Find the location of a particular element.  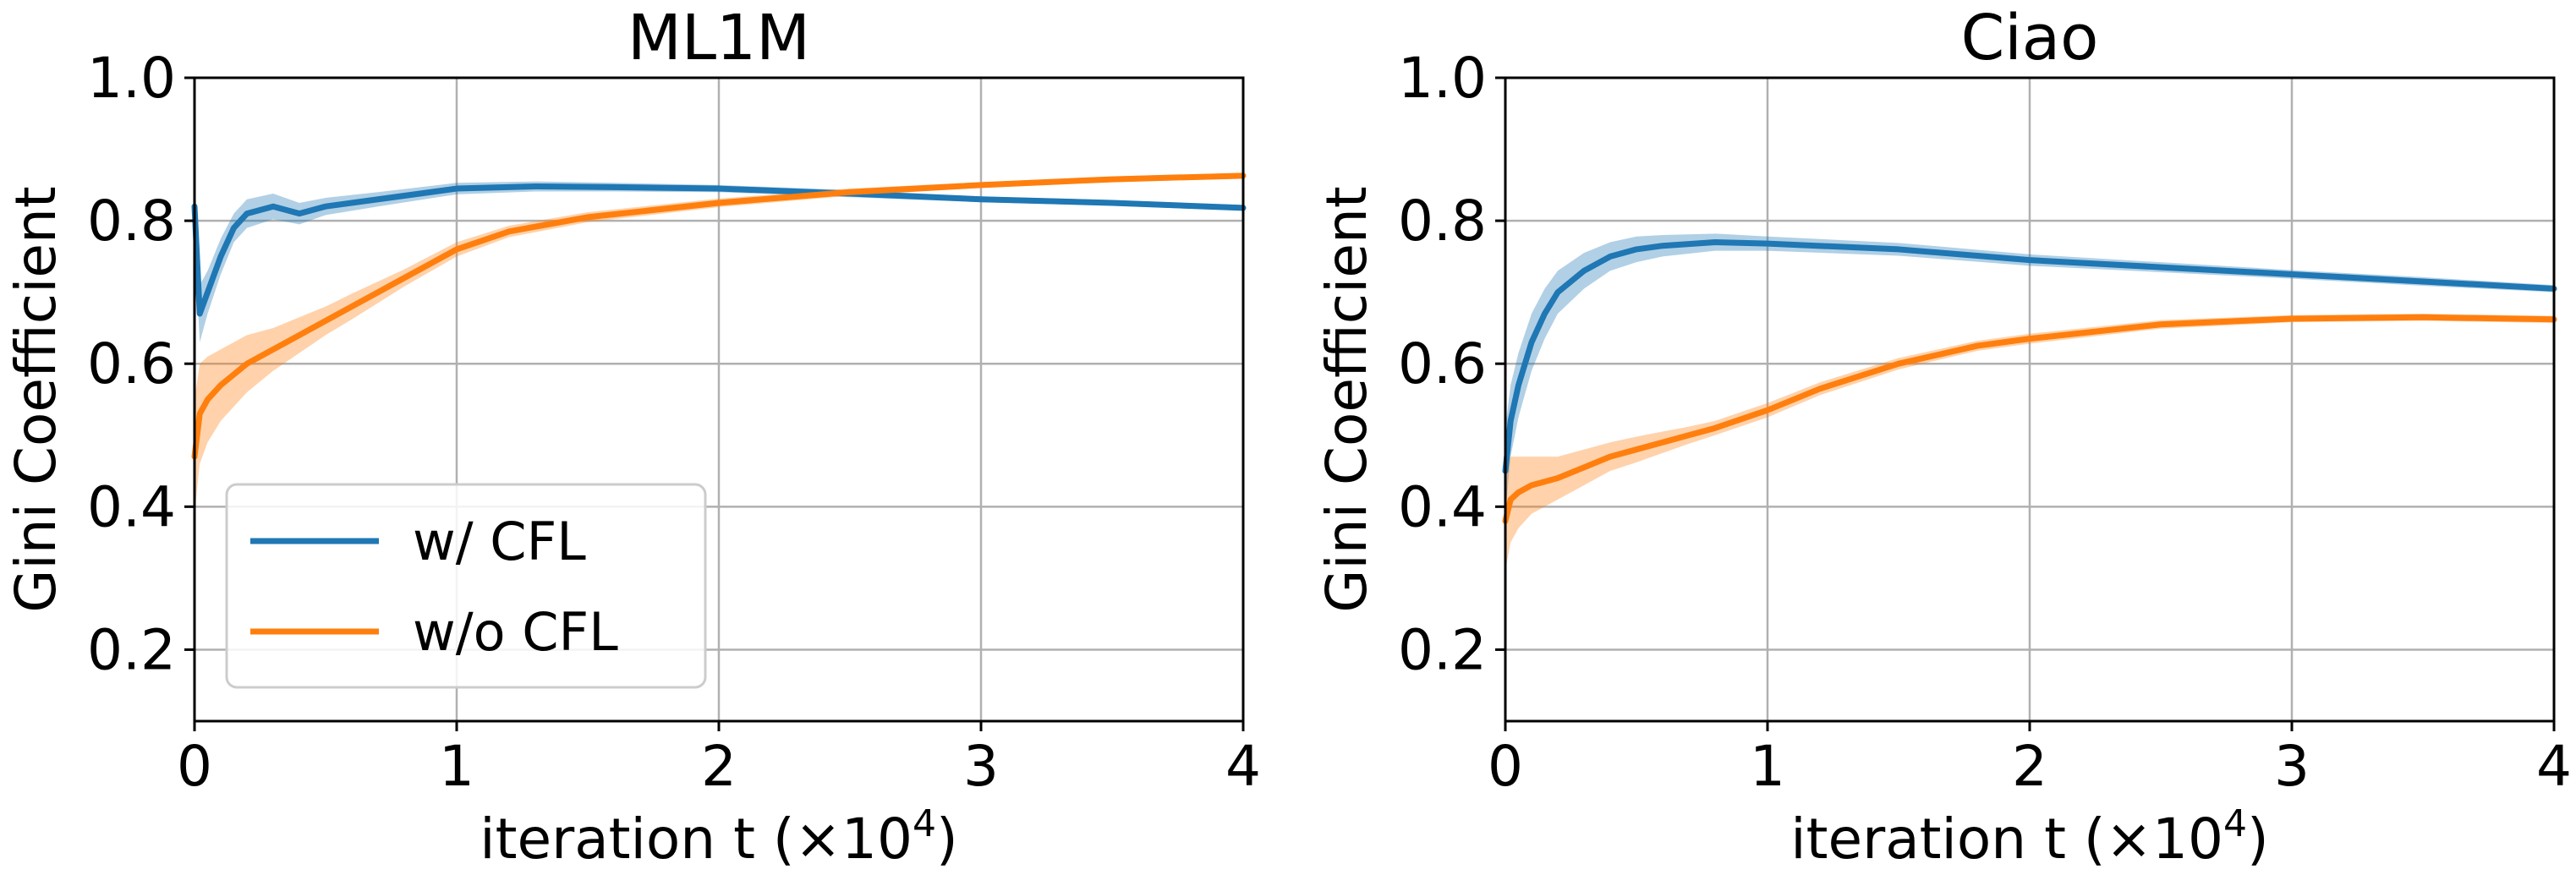

legend-label-w-cfl: w/ CFL is located at coordinates (499, 541).